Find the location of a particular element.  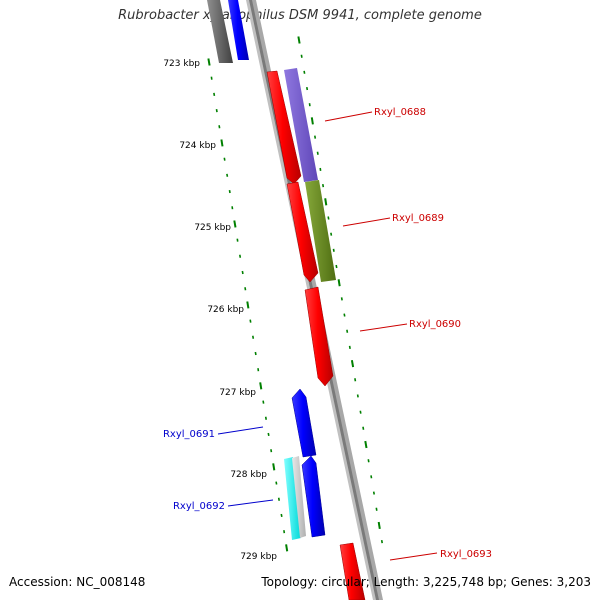

gene-rxyl-0691-cds is located at coordinates (304, 423).